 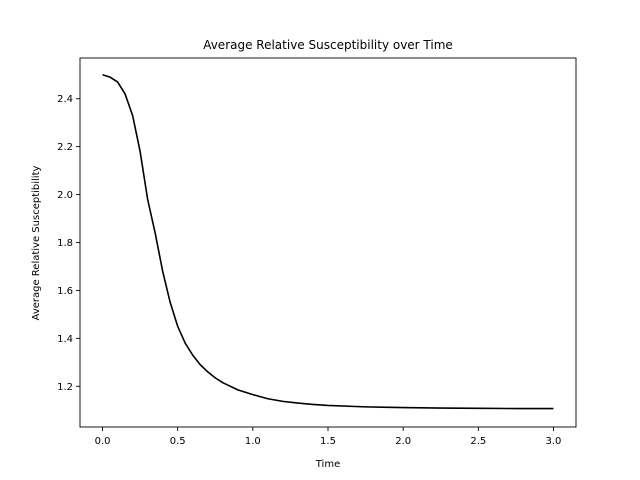 I want to click on x-tick-label: 2.5, so click(x=478, y=441).